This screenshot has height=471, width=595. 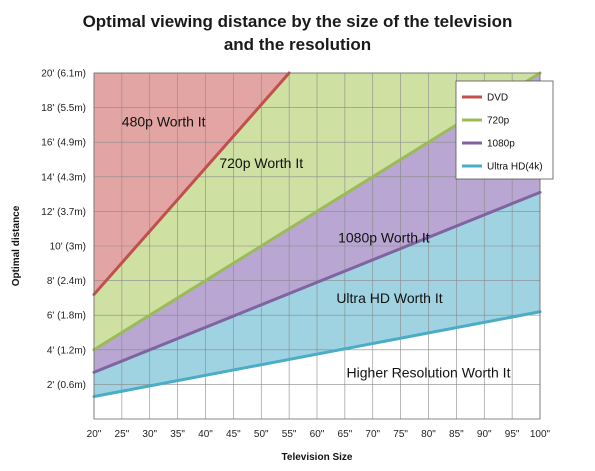 I want to click on y-tick-label: 20' (6.1m), so click(x=63, y=74).